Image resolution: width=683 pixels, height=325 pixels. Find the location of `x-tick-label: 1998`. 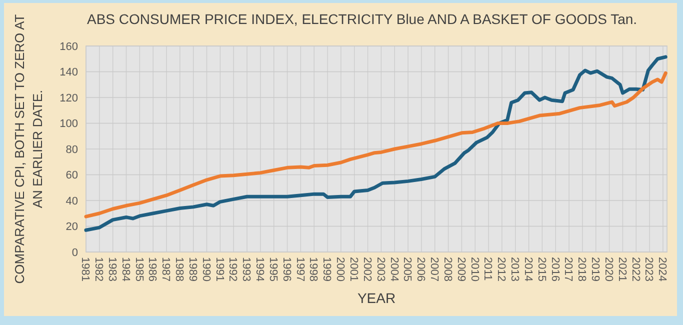

x-tick-label: 1998 is located at coordinates (313, 269).